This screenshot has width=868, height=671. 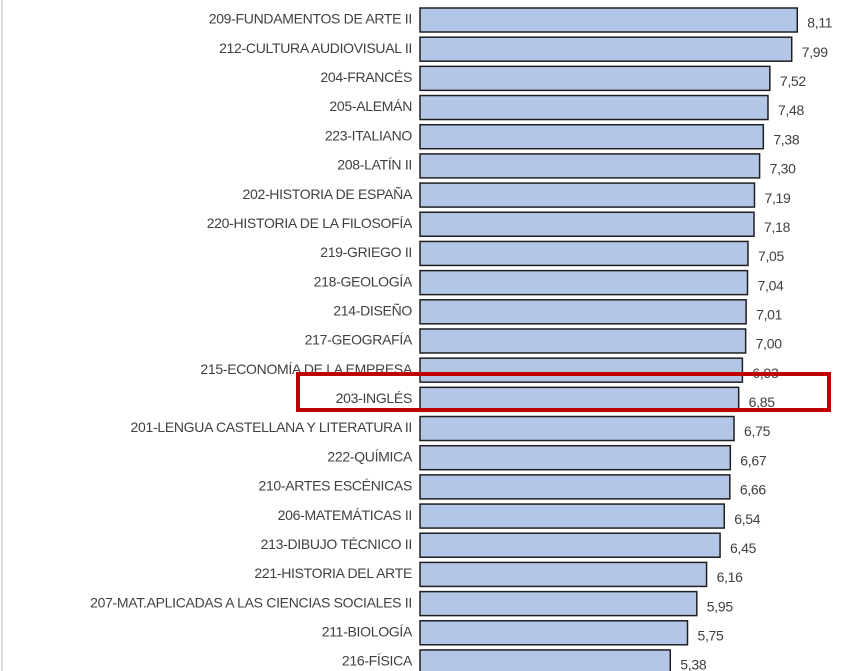 I want to click on value-label: 7,19, so click(x=777, y=198).